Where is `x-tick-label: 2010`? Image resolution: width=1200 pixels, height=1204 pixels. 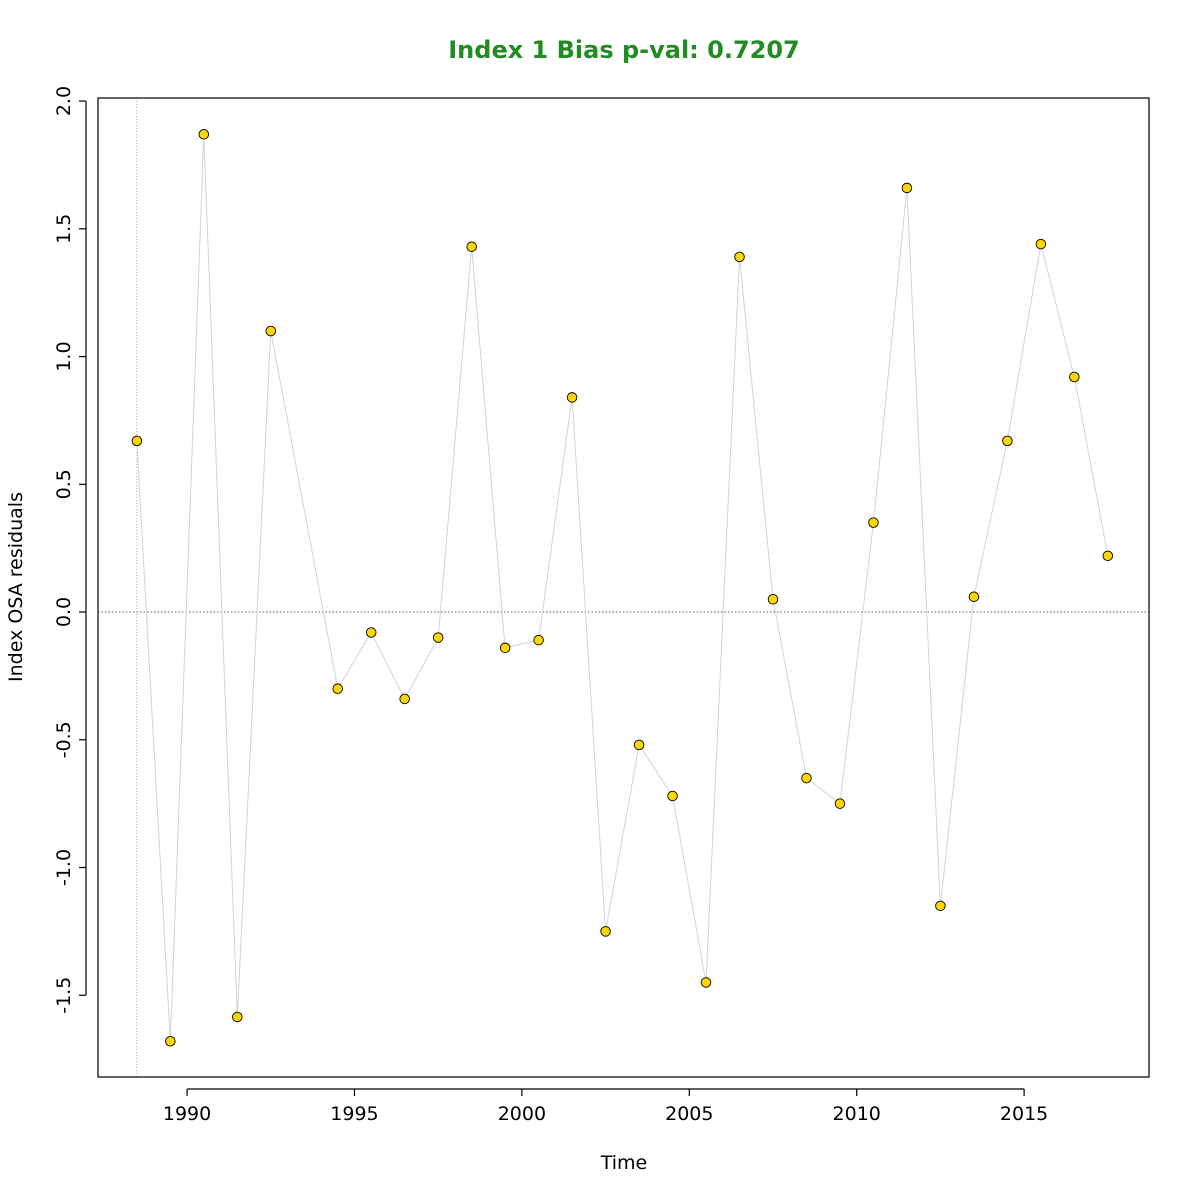
x-tick-label: 2010 is located at coordinates (857, 1114).